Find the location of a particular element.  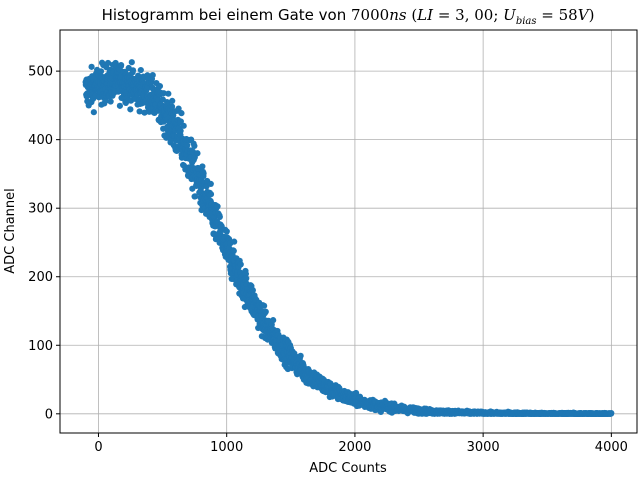

y-tick-label: 100 is located at coordinates (40, 346).